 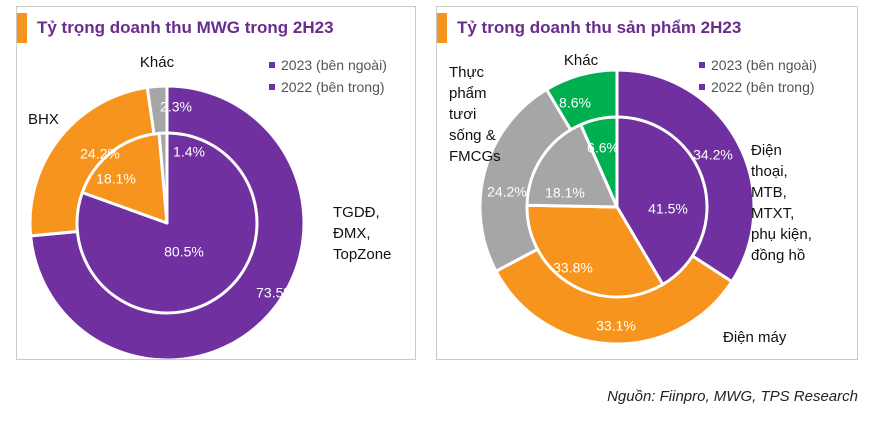 What do you see at coordinates (755, 337) in the screenshot?
I see `category-label-1: Điện máy` at bounding box center [755, 337].